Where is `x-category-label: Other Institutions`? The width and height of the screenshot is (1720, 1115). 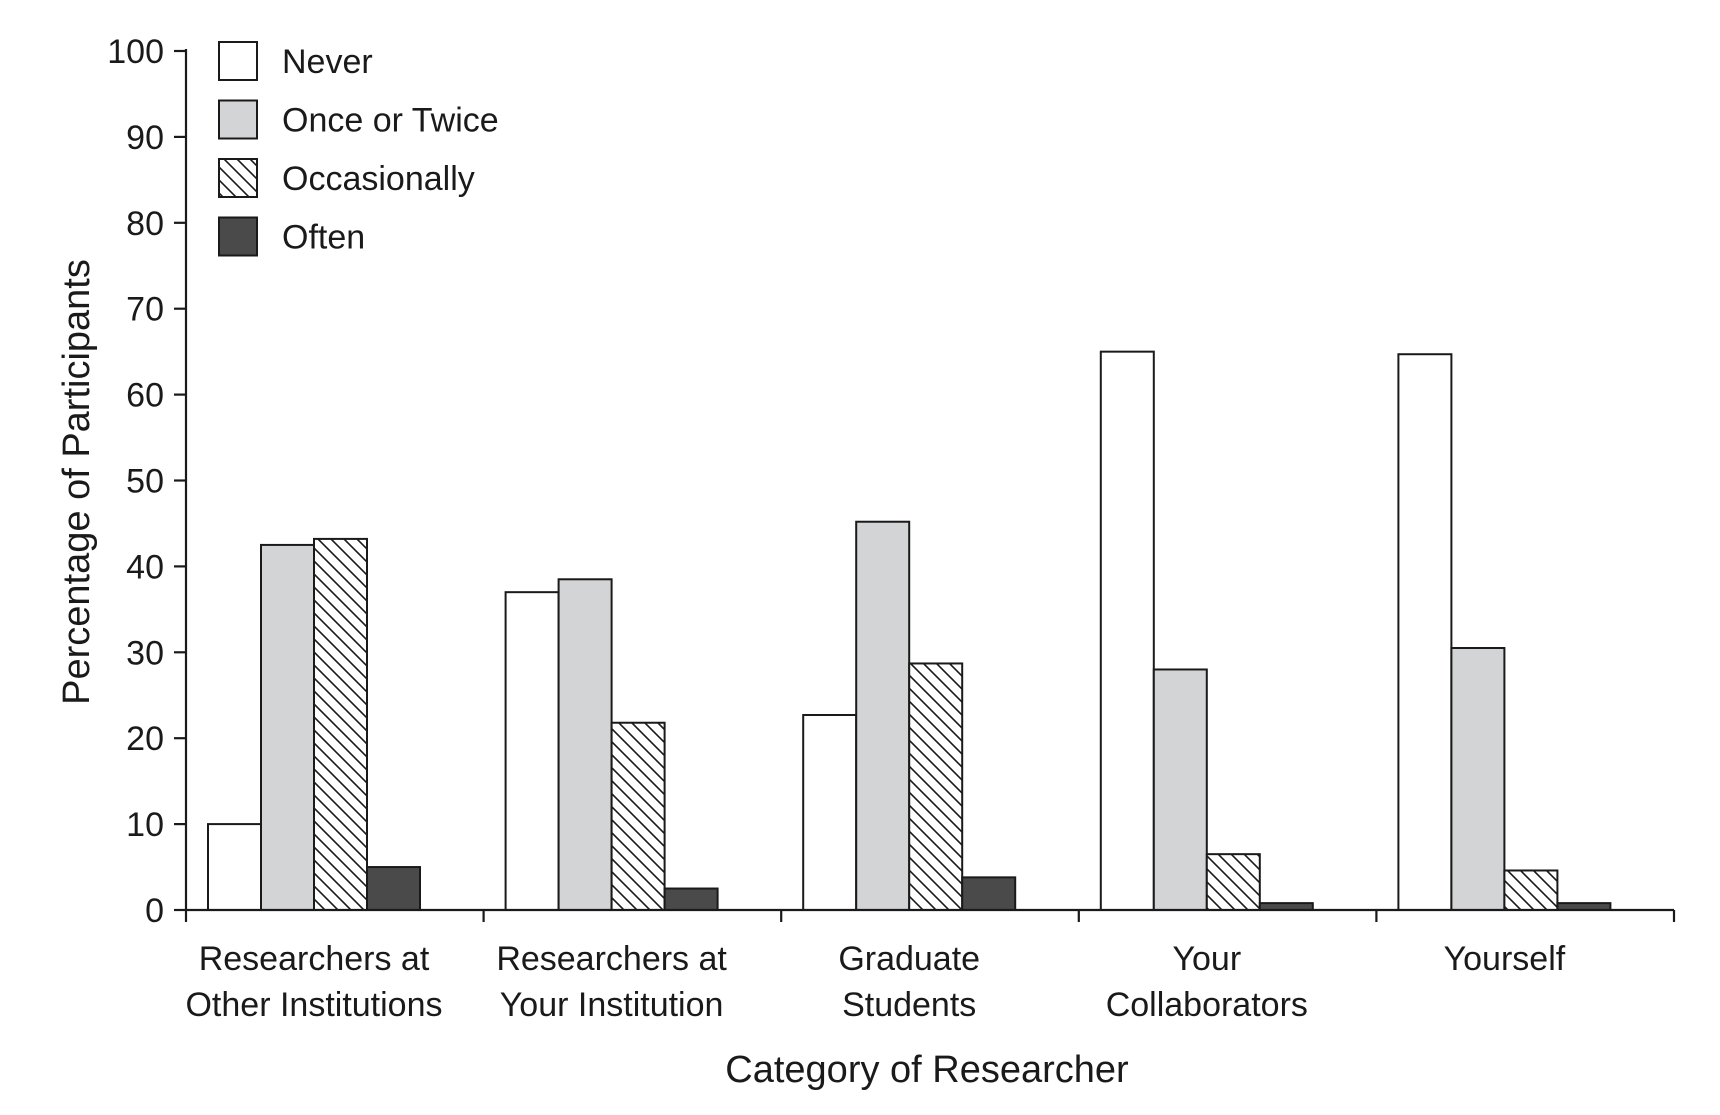
x-category-label: Other Institutions is located at coordinates (313, 1005).